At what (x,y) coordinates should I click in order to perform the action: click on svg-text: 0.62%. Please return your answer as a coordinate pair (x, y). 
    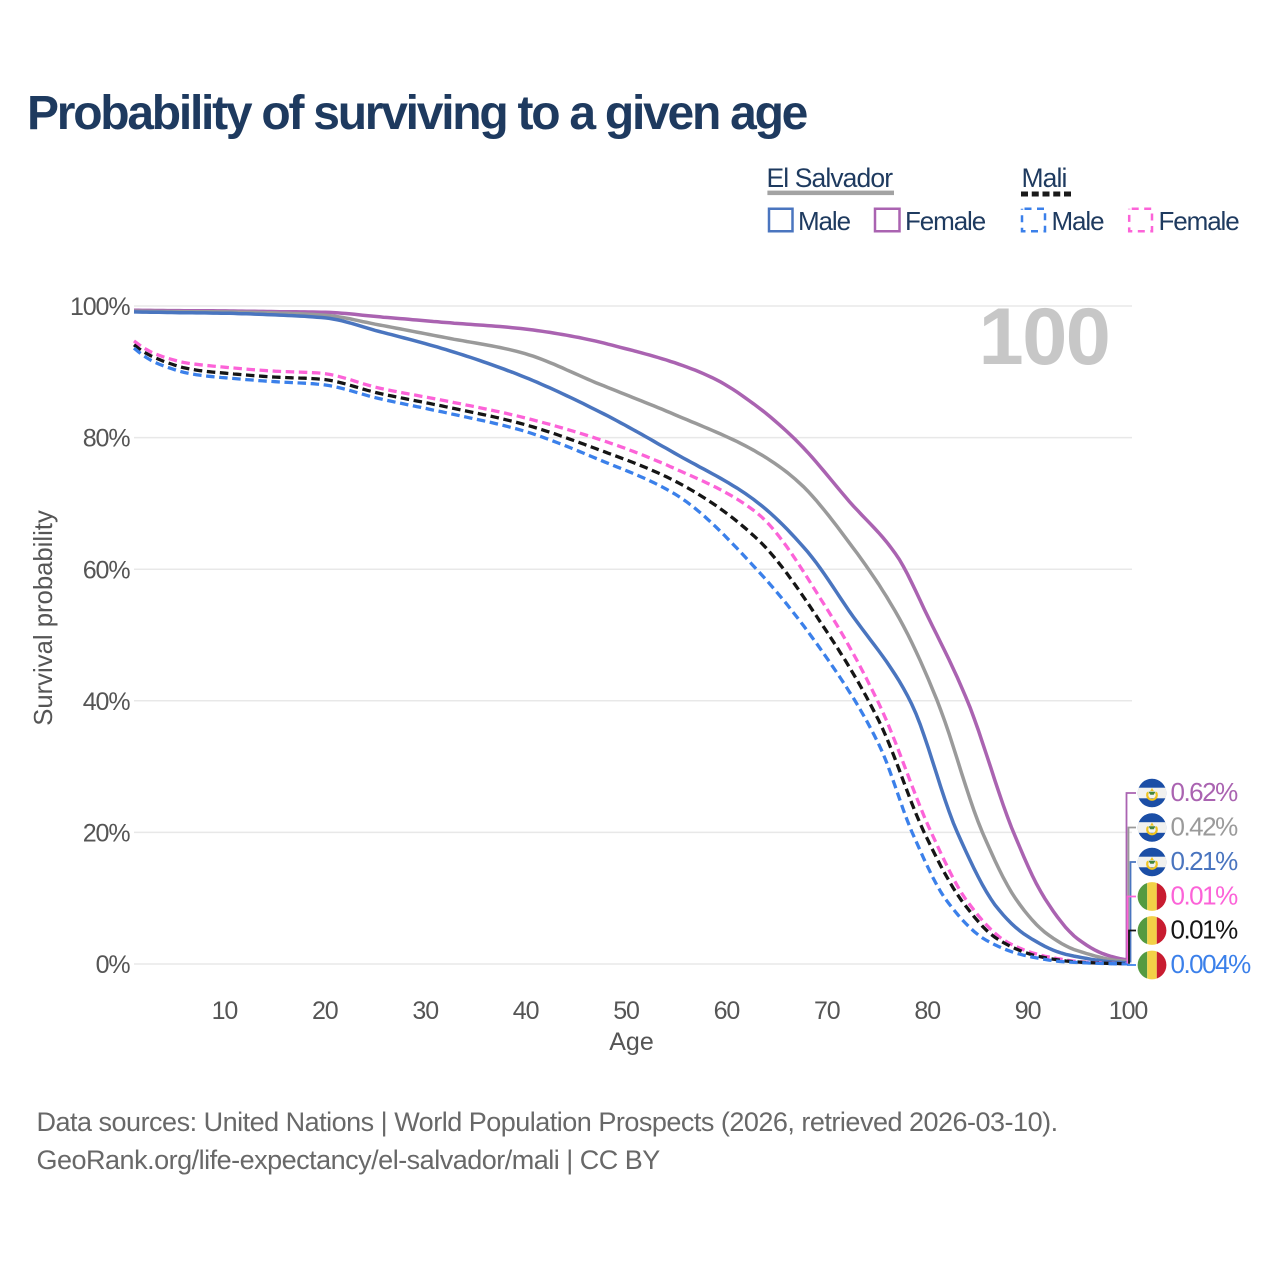
    Looking at the image, I should click on (1205, 792).